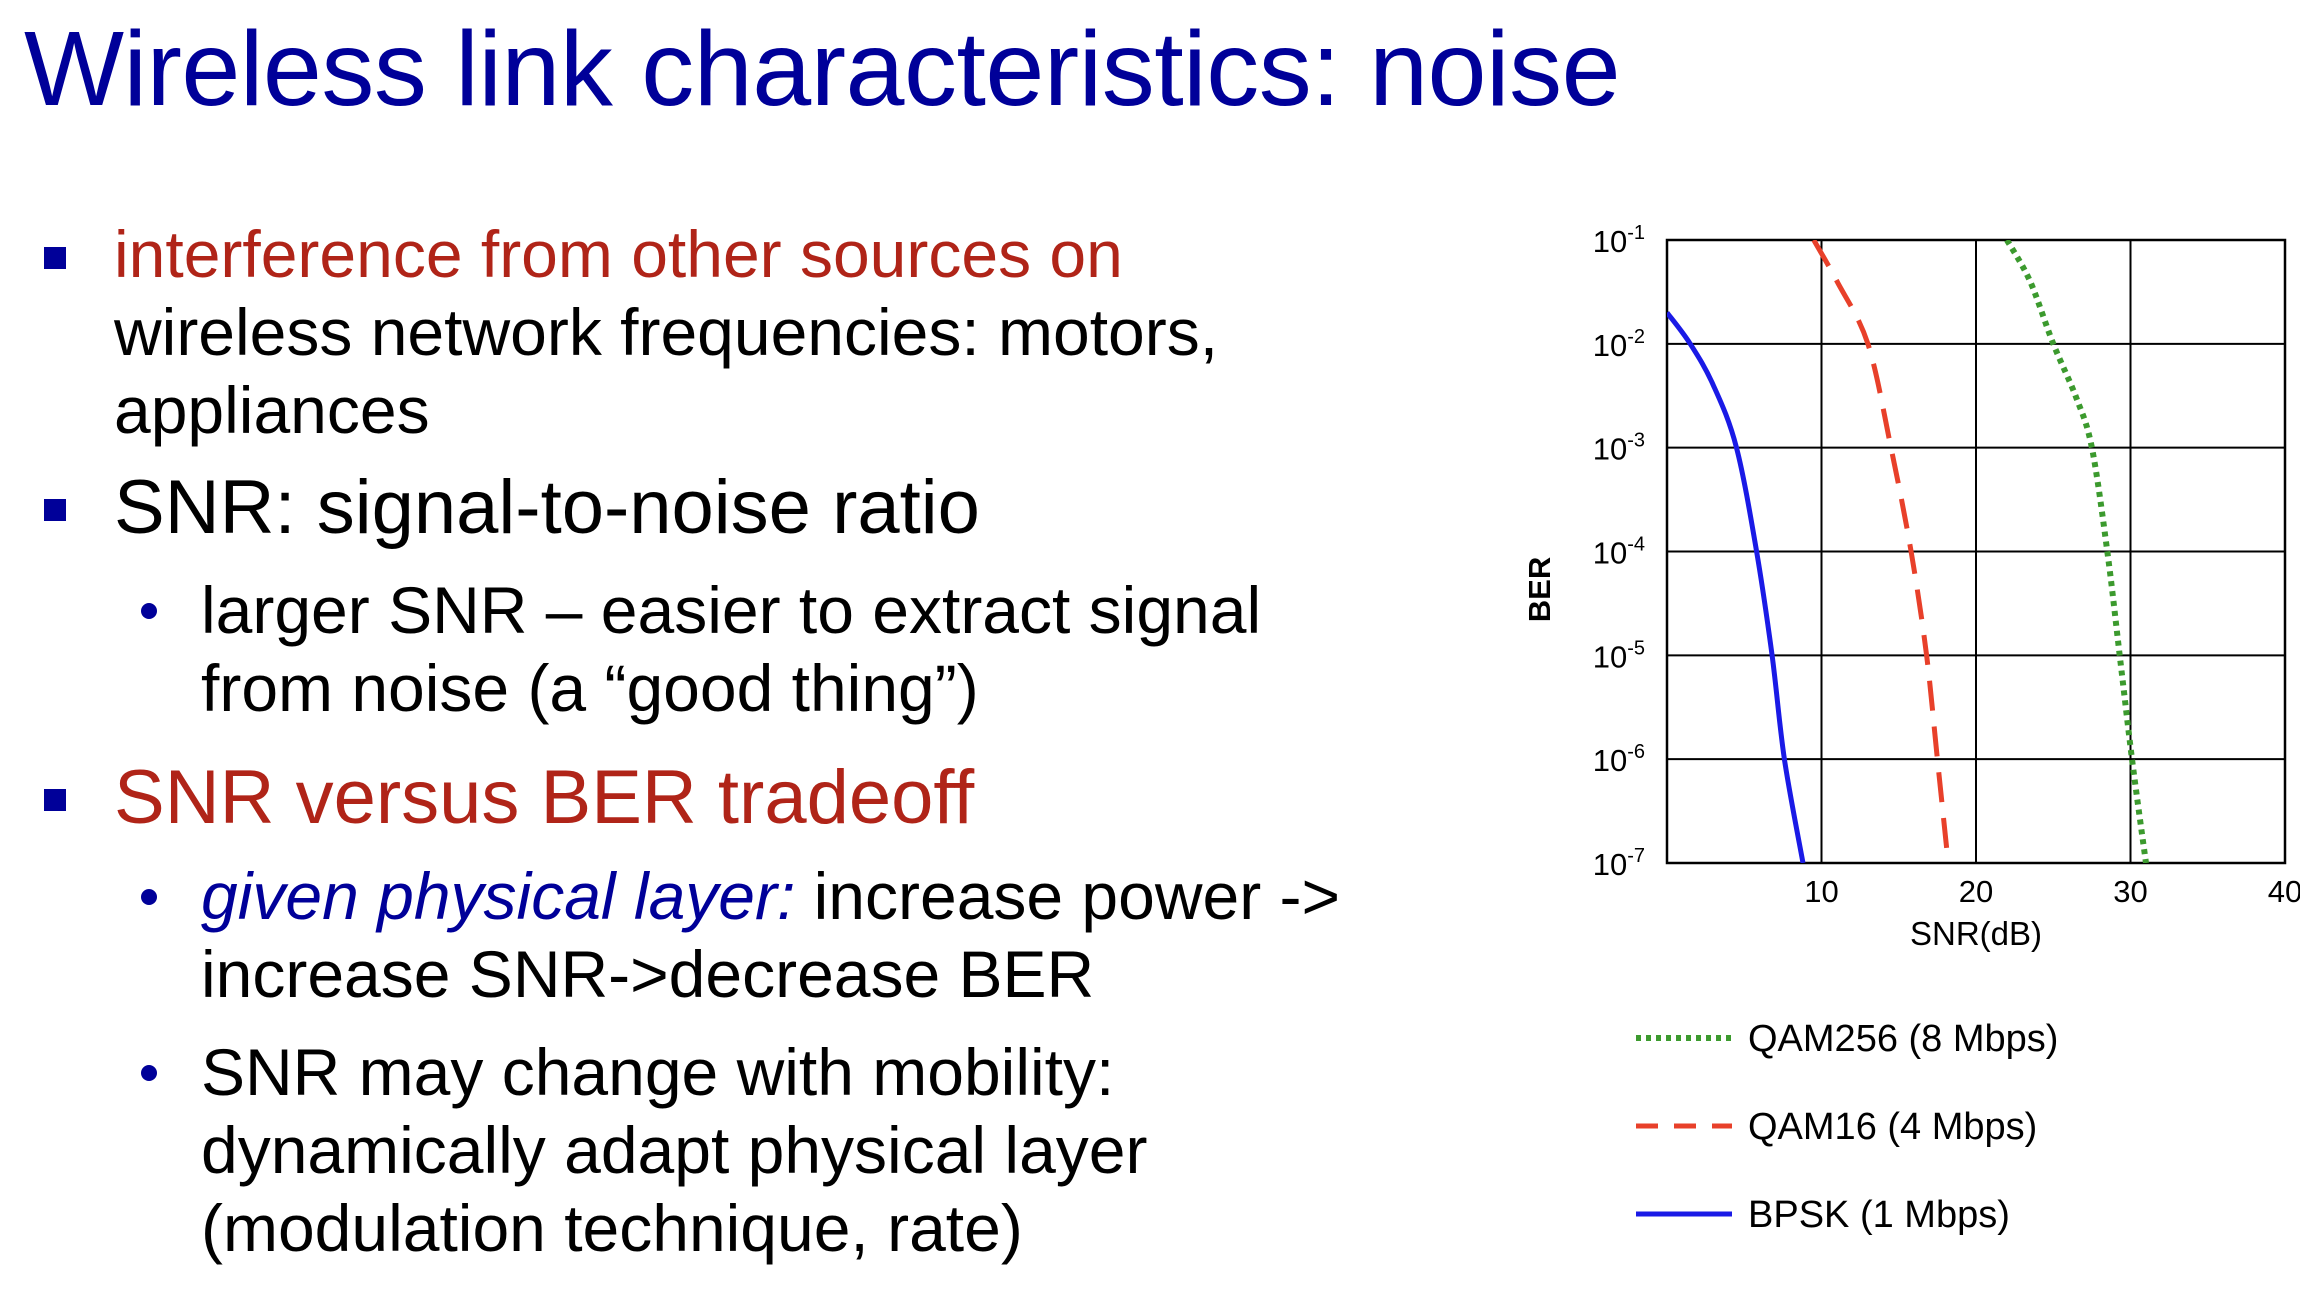 The height and width of the screenshot is (1298, 2318). What do you see at coordinates (1619, 759) in the screenshot?
I see `y-tick-label: 10⁻⁶` at bounding box center [1619, 759].